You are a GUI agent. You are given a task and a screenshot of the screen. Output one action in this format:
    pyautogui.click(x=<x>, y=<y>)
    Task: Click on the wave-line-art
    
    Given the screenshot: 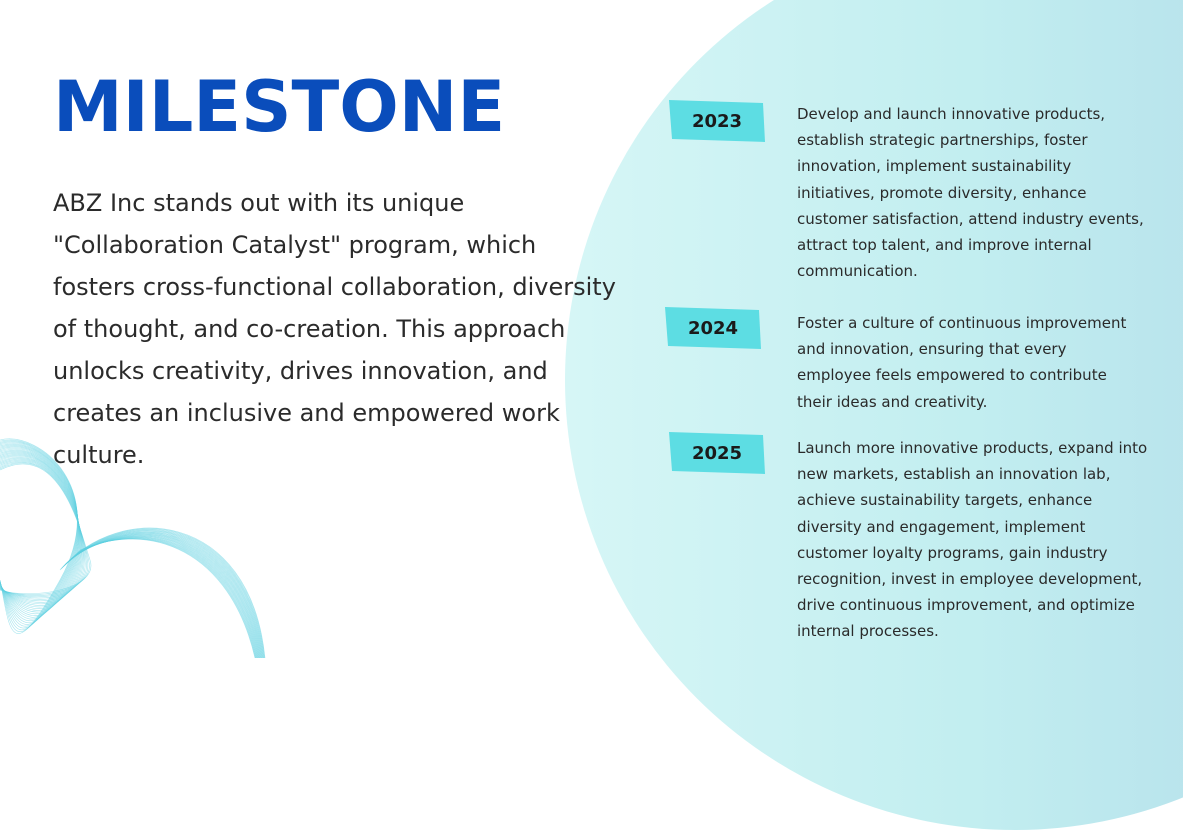 What is the action you would take?
    pyautogui.click(x=133, y=548)
    